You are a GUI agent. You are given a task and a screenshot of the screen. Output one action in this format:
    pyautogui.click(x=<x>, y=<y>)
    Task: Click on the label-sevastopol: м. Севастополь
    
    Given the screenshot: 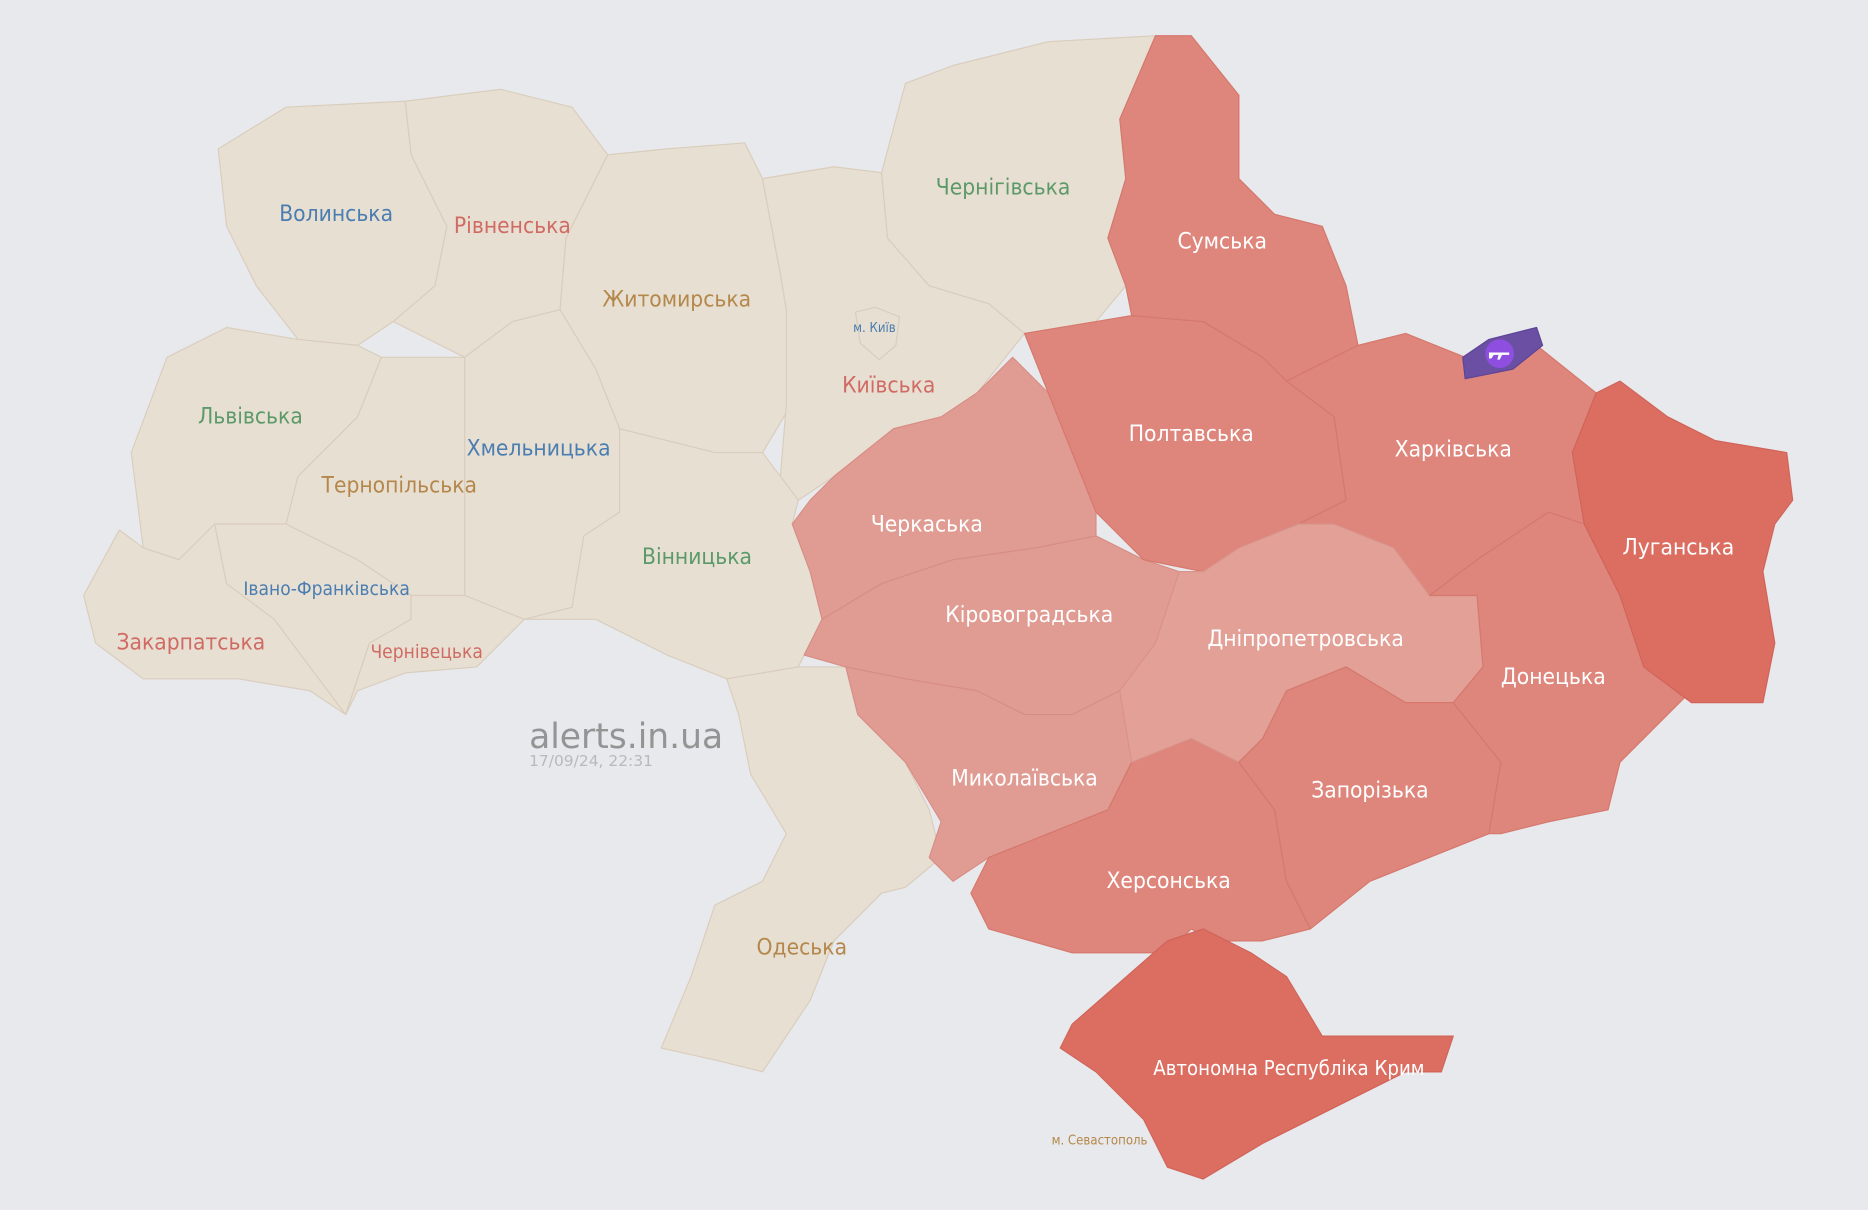 What is the action you would take?
    pyautogui.click(x=1100, y=1140)
    